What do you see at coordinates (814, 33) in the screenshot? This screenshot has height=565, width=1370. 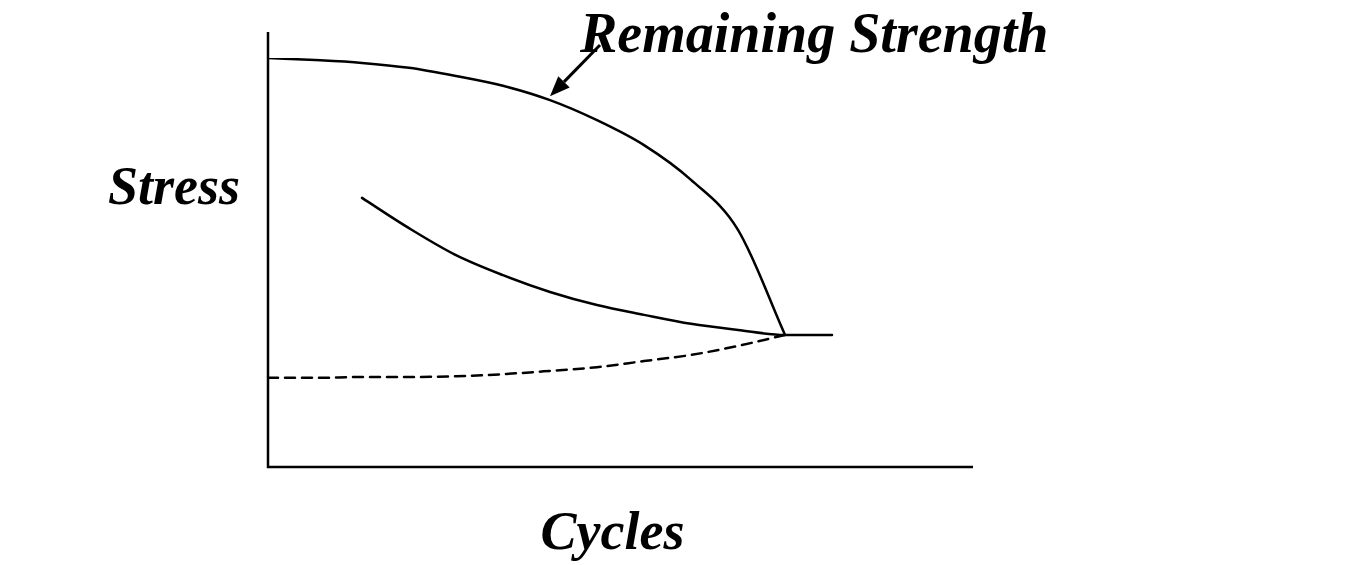 I see `legend-label: Remaining Strength` at bounding box center [814, 33].